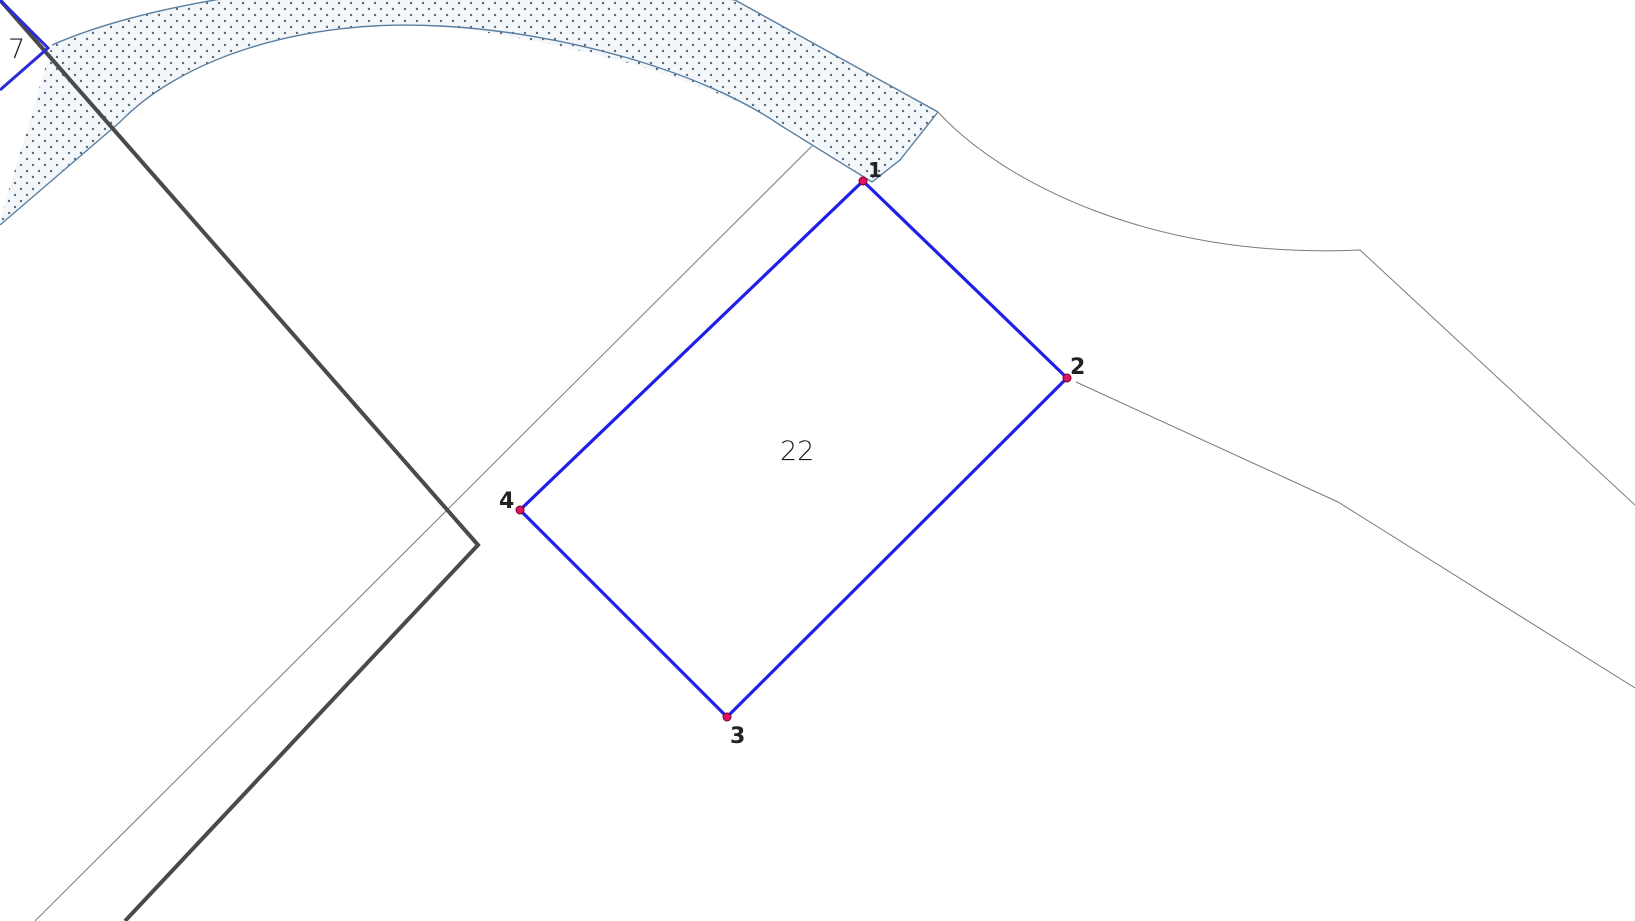 The image size is (1635, 921). What do you see at coordinates (16, 49) in the screenshot?
I see `neighbor-parcel-label: 7` at bounding box center [16, 49].